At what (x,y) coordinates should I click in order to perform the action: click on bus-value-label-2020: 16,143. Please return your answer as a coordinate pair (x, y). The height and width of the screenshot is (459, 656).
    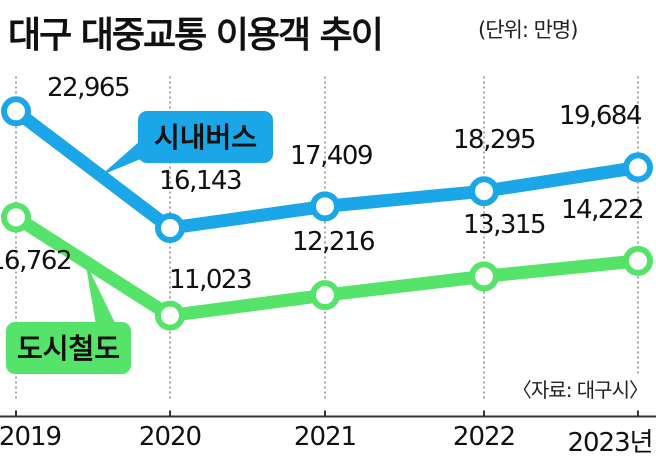
    Looking at the image, I should click on (200, 181).